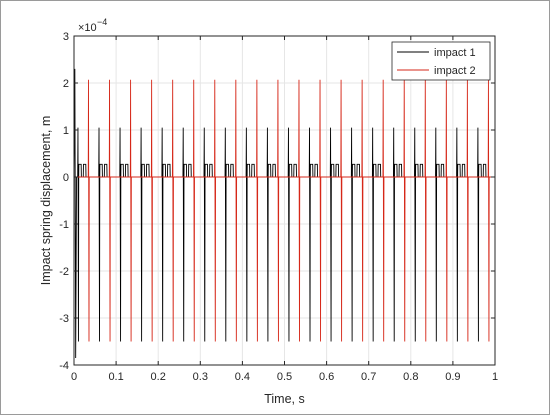 The width and height of the screenshot is (550, 415). What do you see at coordinates (368, 377) in the screenshot?
I see `x-tick-label: 0.7` at bounding box center [368, 377].